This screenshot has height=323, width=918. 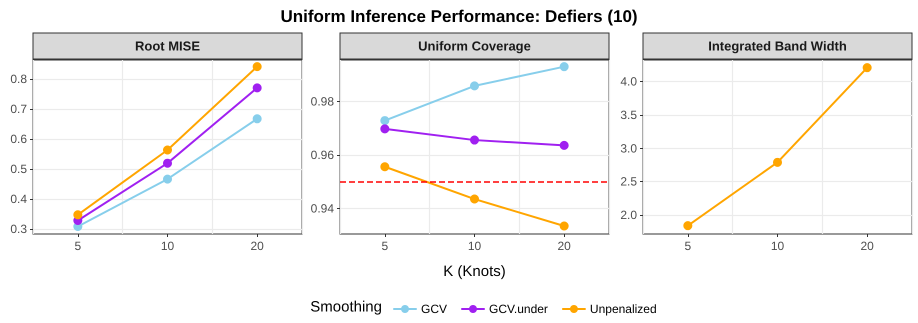 What do you see at coordinates (19, 139) in the screenshot?
I see `y-tick-label: 0.6` at bounding box center [19, 139].